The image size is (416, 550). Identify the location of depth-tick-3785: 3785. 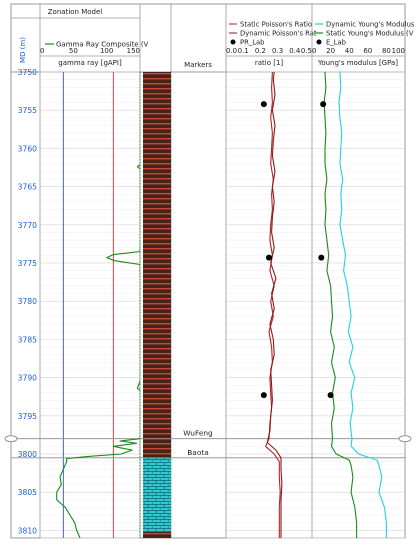
(27, 339).